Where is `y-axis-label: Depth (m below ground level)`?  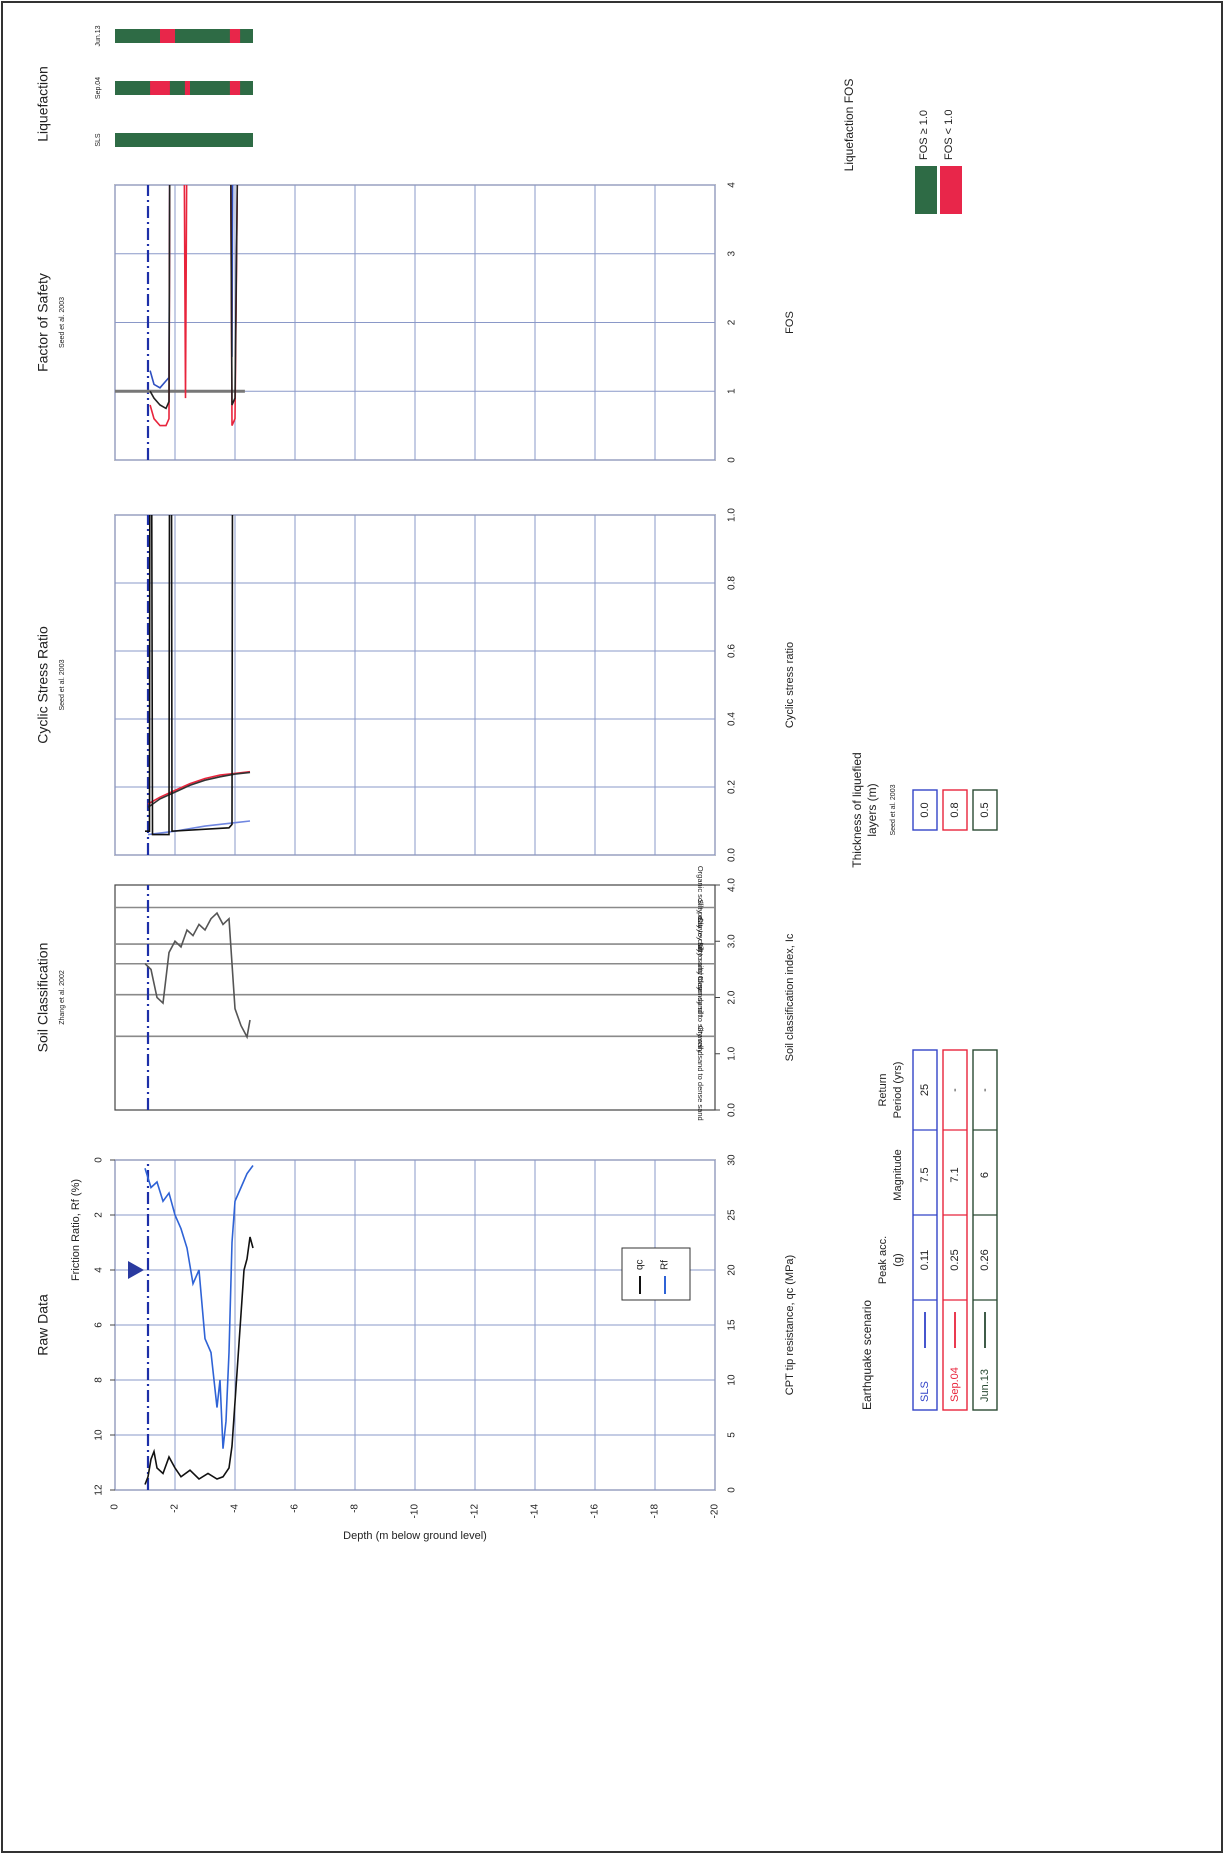
y-axis-label: Depth (m below ground level) is located at coordinates (415, 1536).